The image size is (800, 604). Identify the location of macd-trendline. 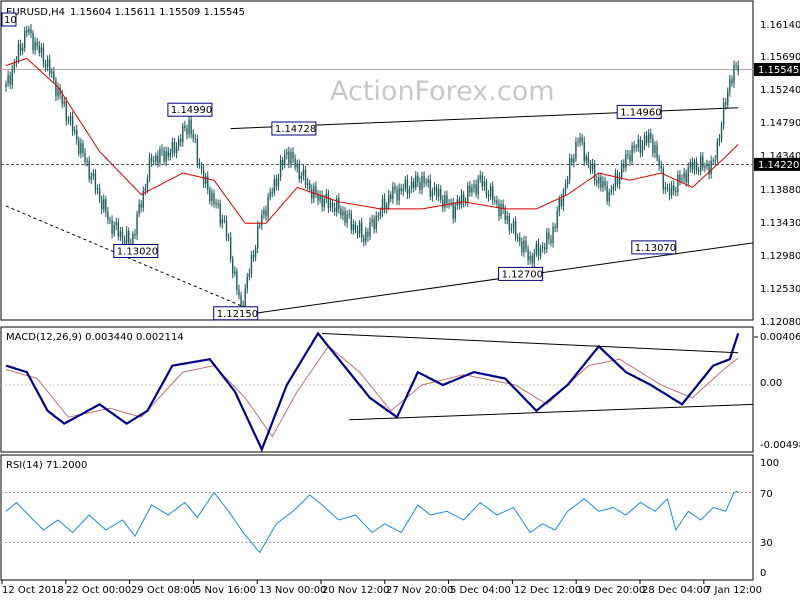
(551, 412).